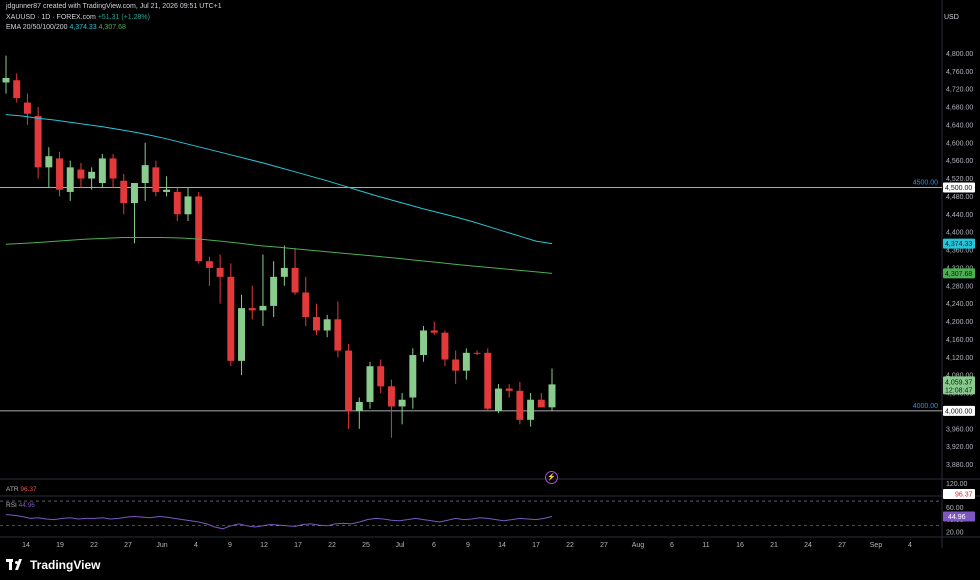 This screenshot has width=980, height=580. I want to click on time-tick-label: Jul, so click(400, 545).